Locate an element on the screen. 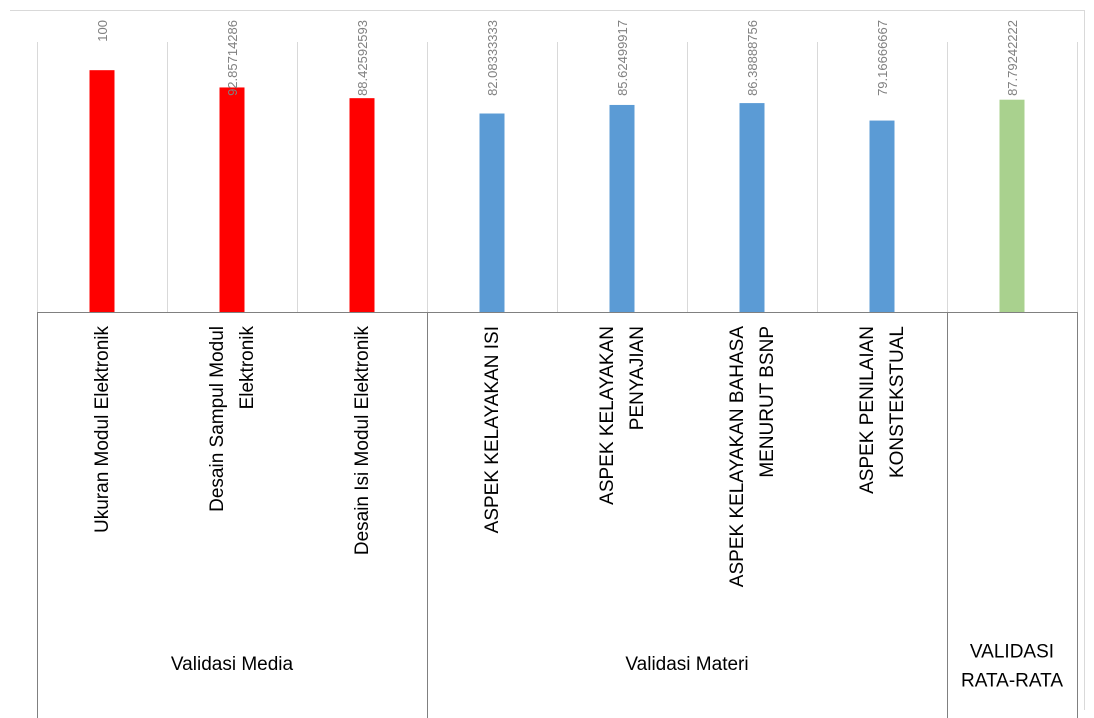 Image resolution: width=1094 pixels, height=718 pixels. group-label: VALIDASI RATA-RATA is located at coordinates (1012, 667).